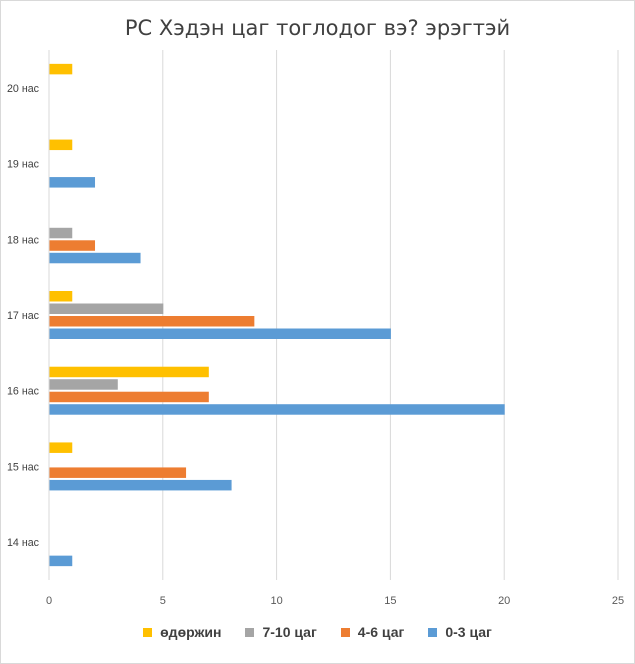 This screenshot has width=635, height=664. I want to click on legend-item: 4-6 цаг, so click(372, 632).